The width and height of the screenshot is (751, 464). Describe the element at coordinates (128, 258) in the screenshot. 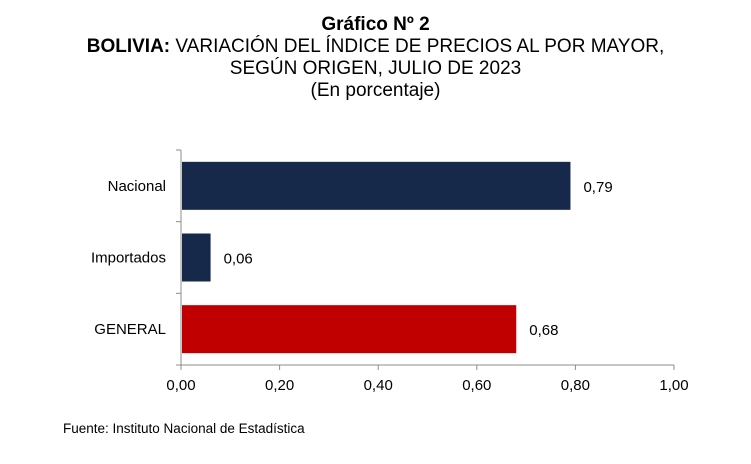

I see `category-label: Importados` at that location.